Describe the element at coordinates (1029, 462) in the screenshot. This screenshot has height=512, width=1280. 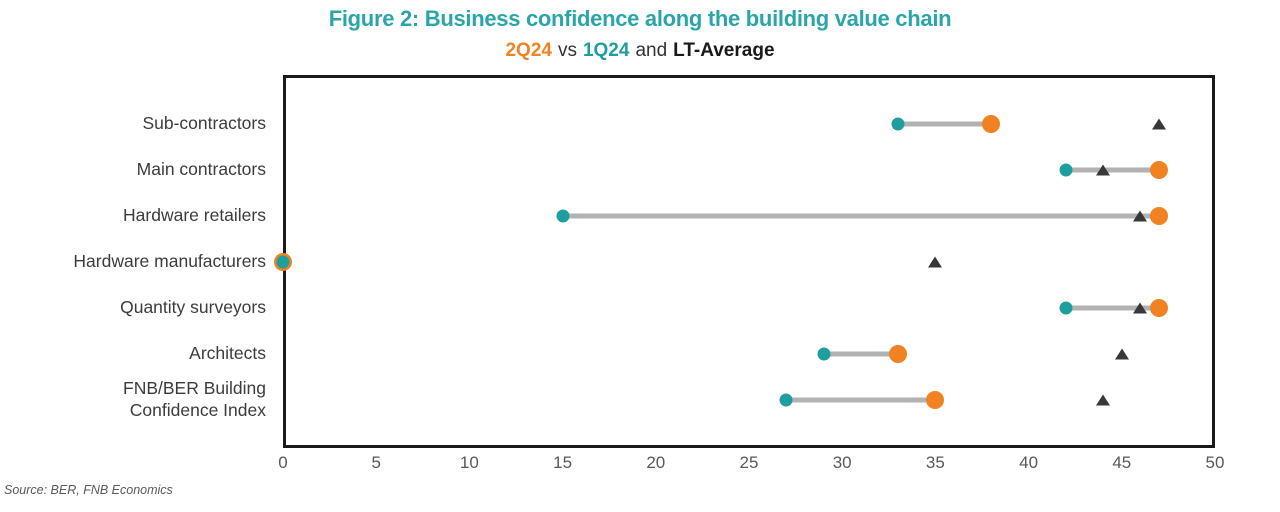
I see `x-axis-tick-label: 40` at that location.